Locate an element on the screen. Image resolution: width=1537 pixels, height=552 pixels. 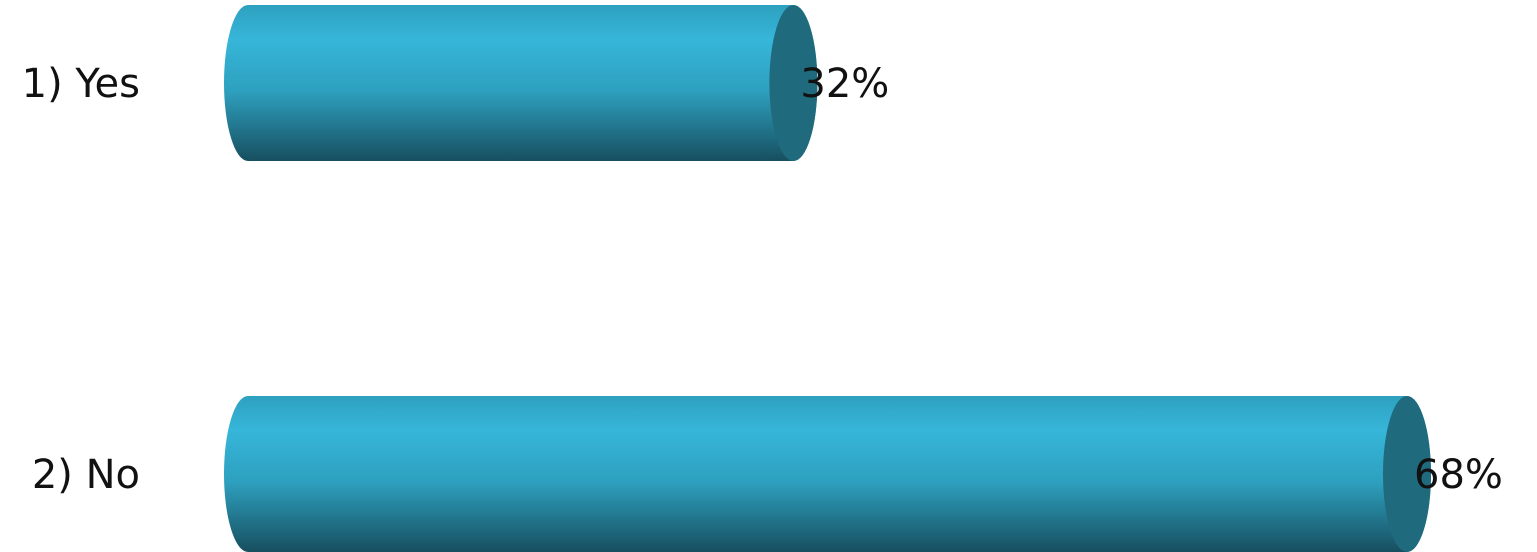
category-label-1: 1) Yes is located at coordinates (81, 84).